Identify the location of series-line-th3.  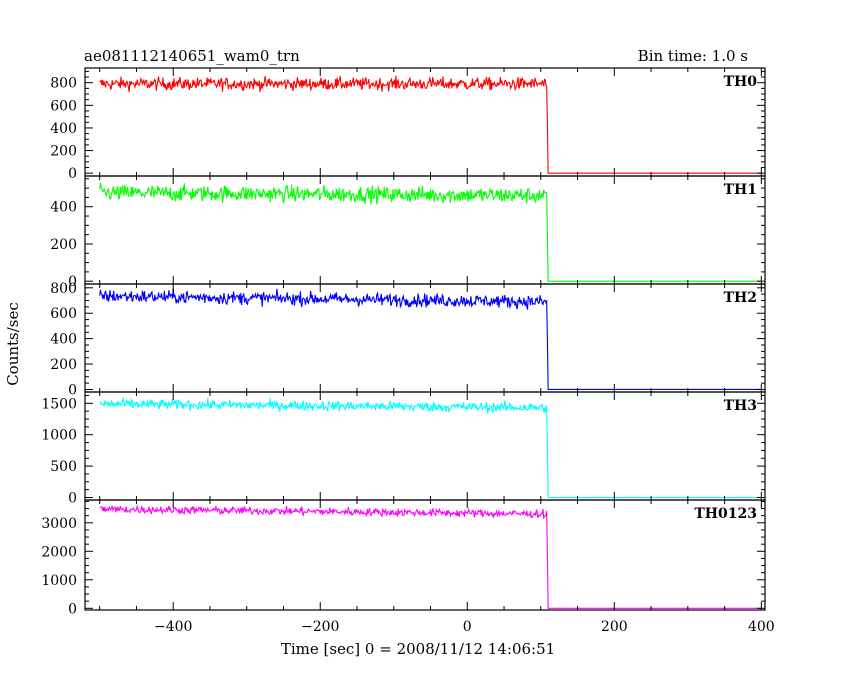
(430, 448).